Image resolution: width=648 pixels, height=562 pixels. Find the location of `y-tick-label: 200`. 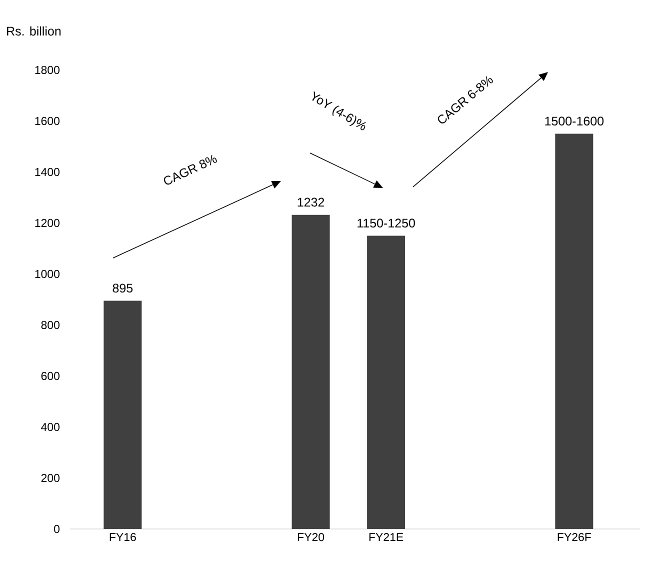

y-tick-label: 200 is located at coordinates (50, 478).